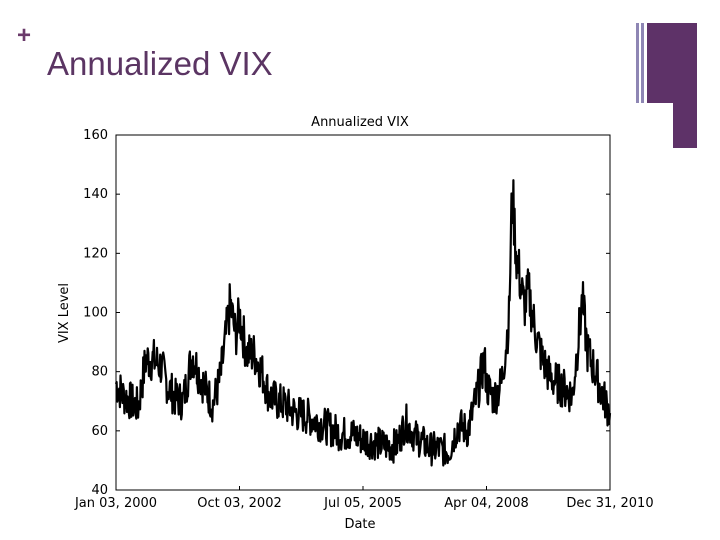 The width and height of the screenshot is (720, 540). Describe the element at coordinates (160, 63) in the screenshot. I see `slide-title: Annualized VIX` at that location.